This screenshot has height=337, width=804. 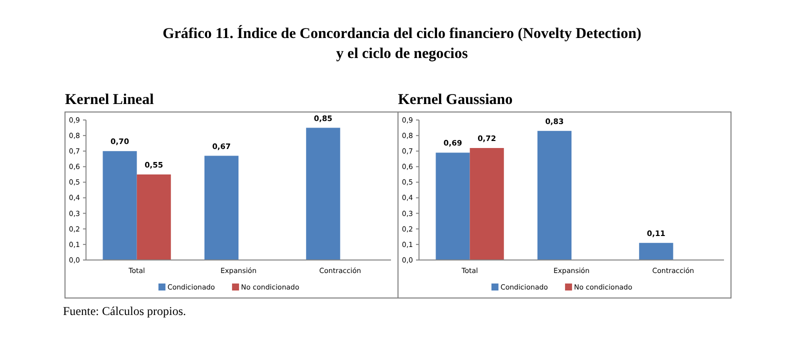 What do you see at coordinates (455, 100) in the screenshot?
I see `chart-title: Kernel Gaussiano` at bounding box center [455, 100].